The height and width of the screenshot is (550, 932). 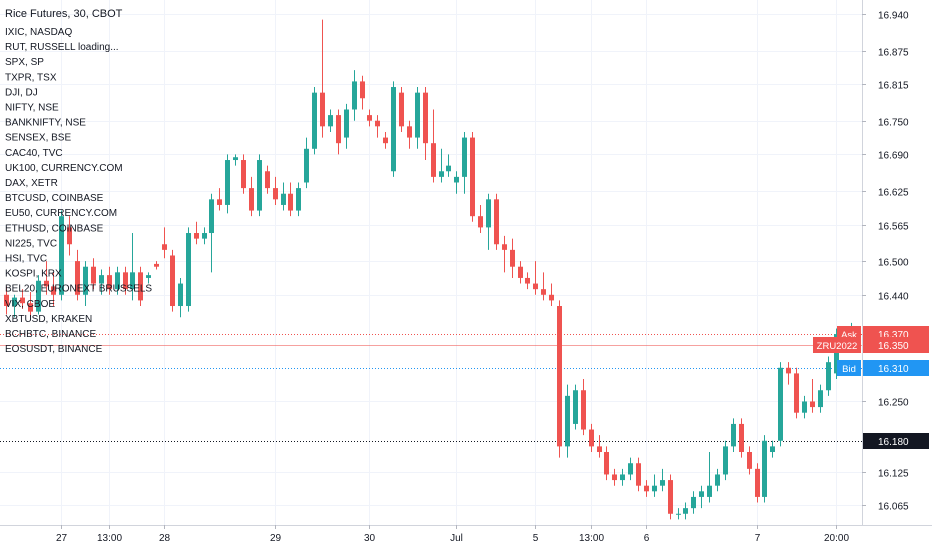 What do you see at coordinates (32, 108) in the screenshot?
I see `symbol-item: NIFTY, NSE` at bounding box center [32, 108].